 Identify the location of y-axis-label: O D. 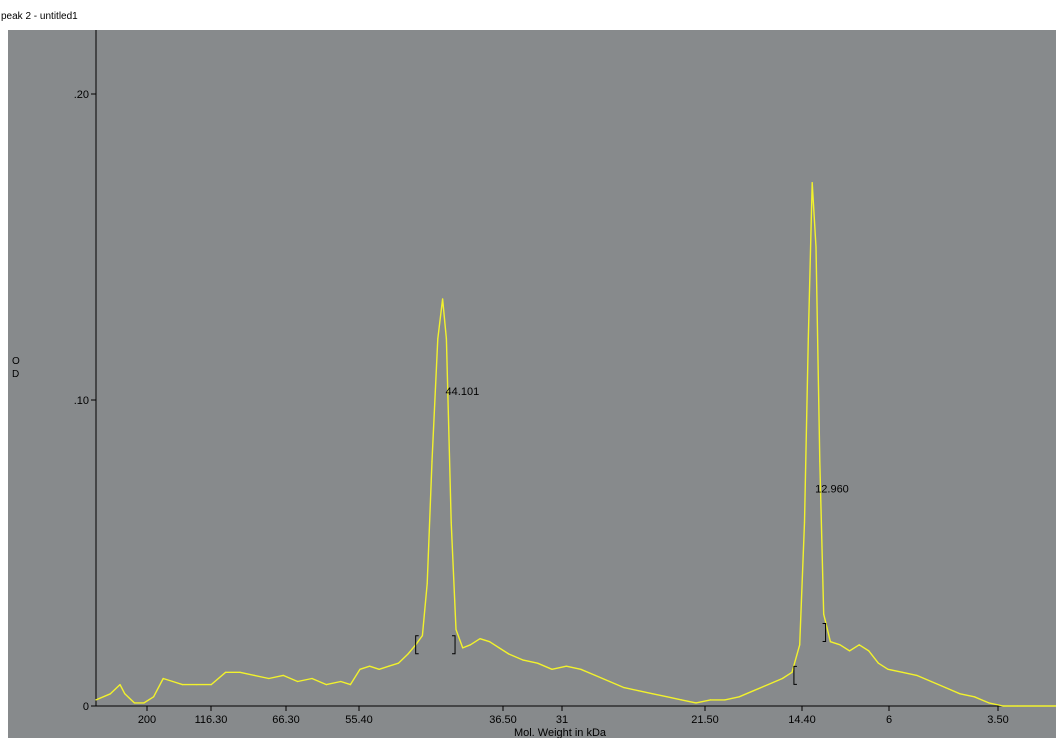
(16, 368).